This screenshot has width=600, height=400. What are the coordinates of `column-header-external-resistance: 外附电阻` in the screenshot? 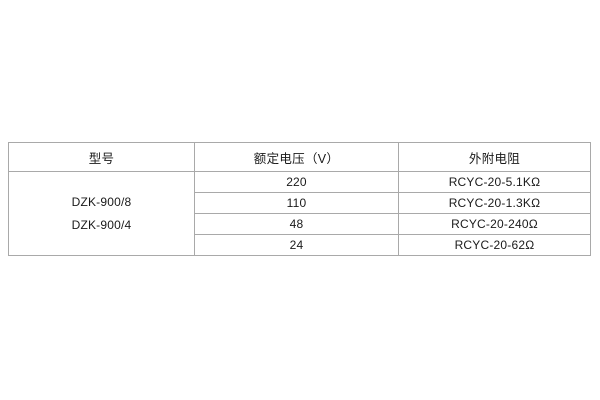 It's located at (494, 157).